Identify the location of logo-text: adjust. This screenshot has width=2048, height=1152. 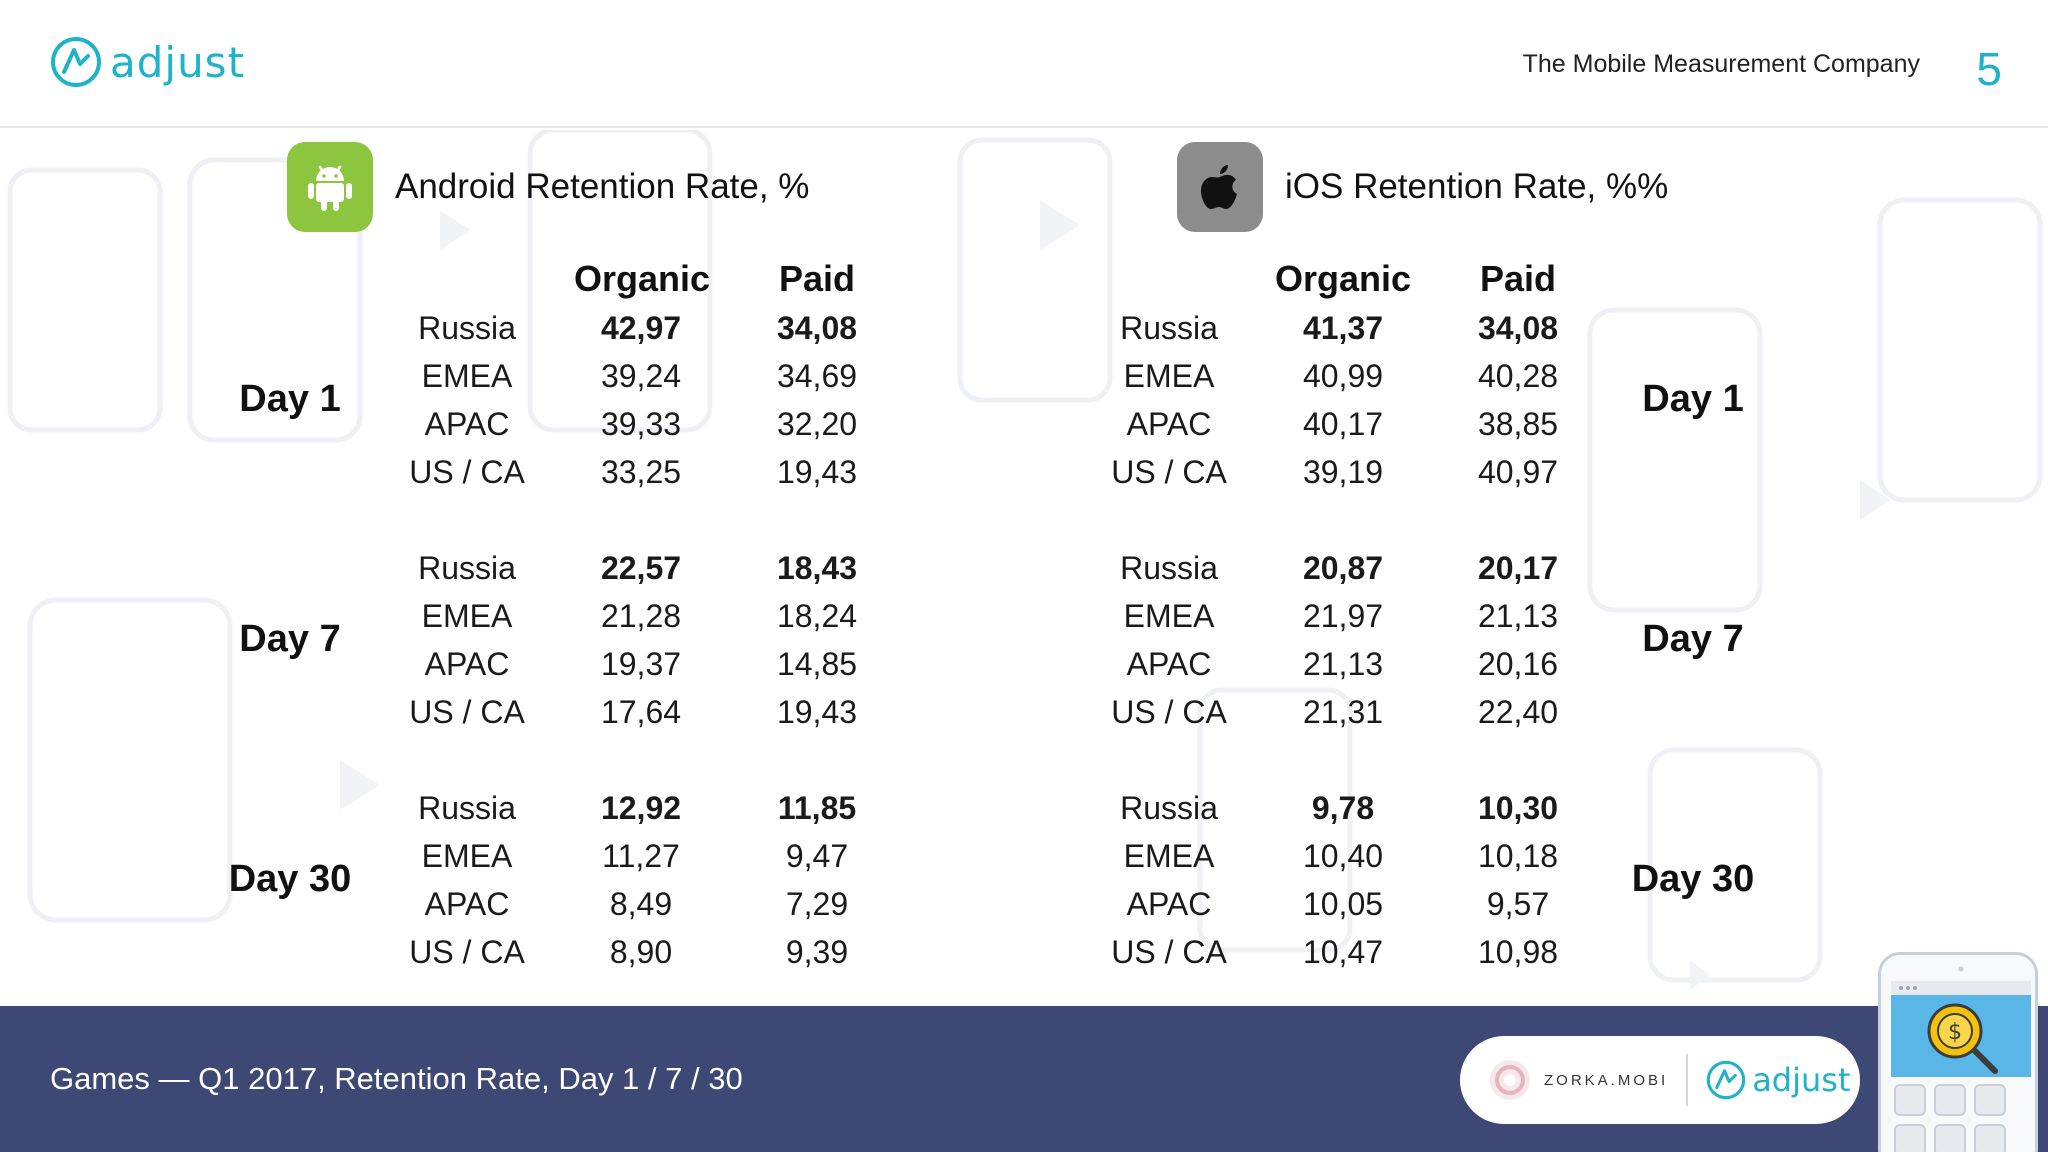
(178, 62).